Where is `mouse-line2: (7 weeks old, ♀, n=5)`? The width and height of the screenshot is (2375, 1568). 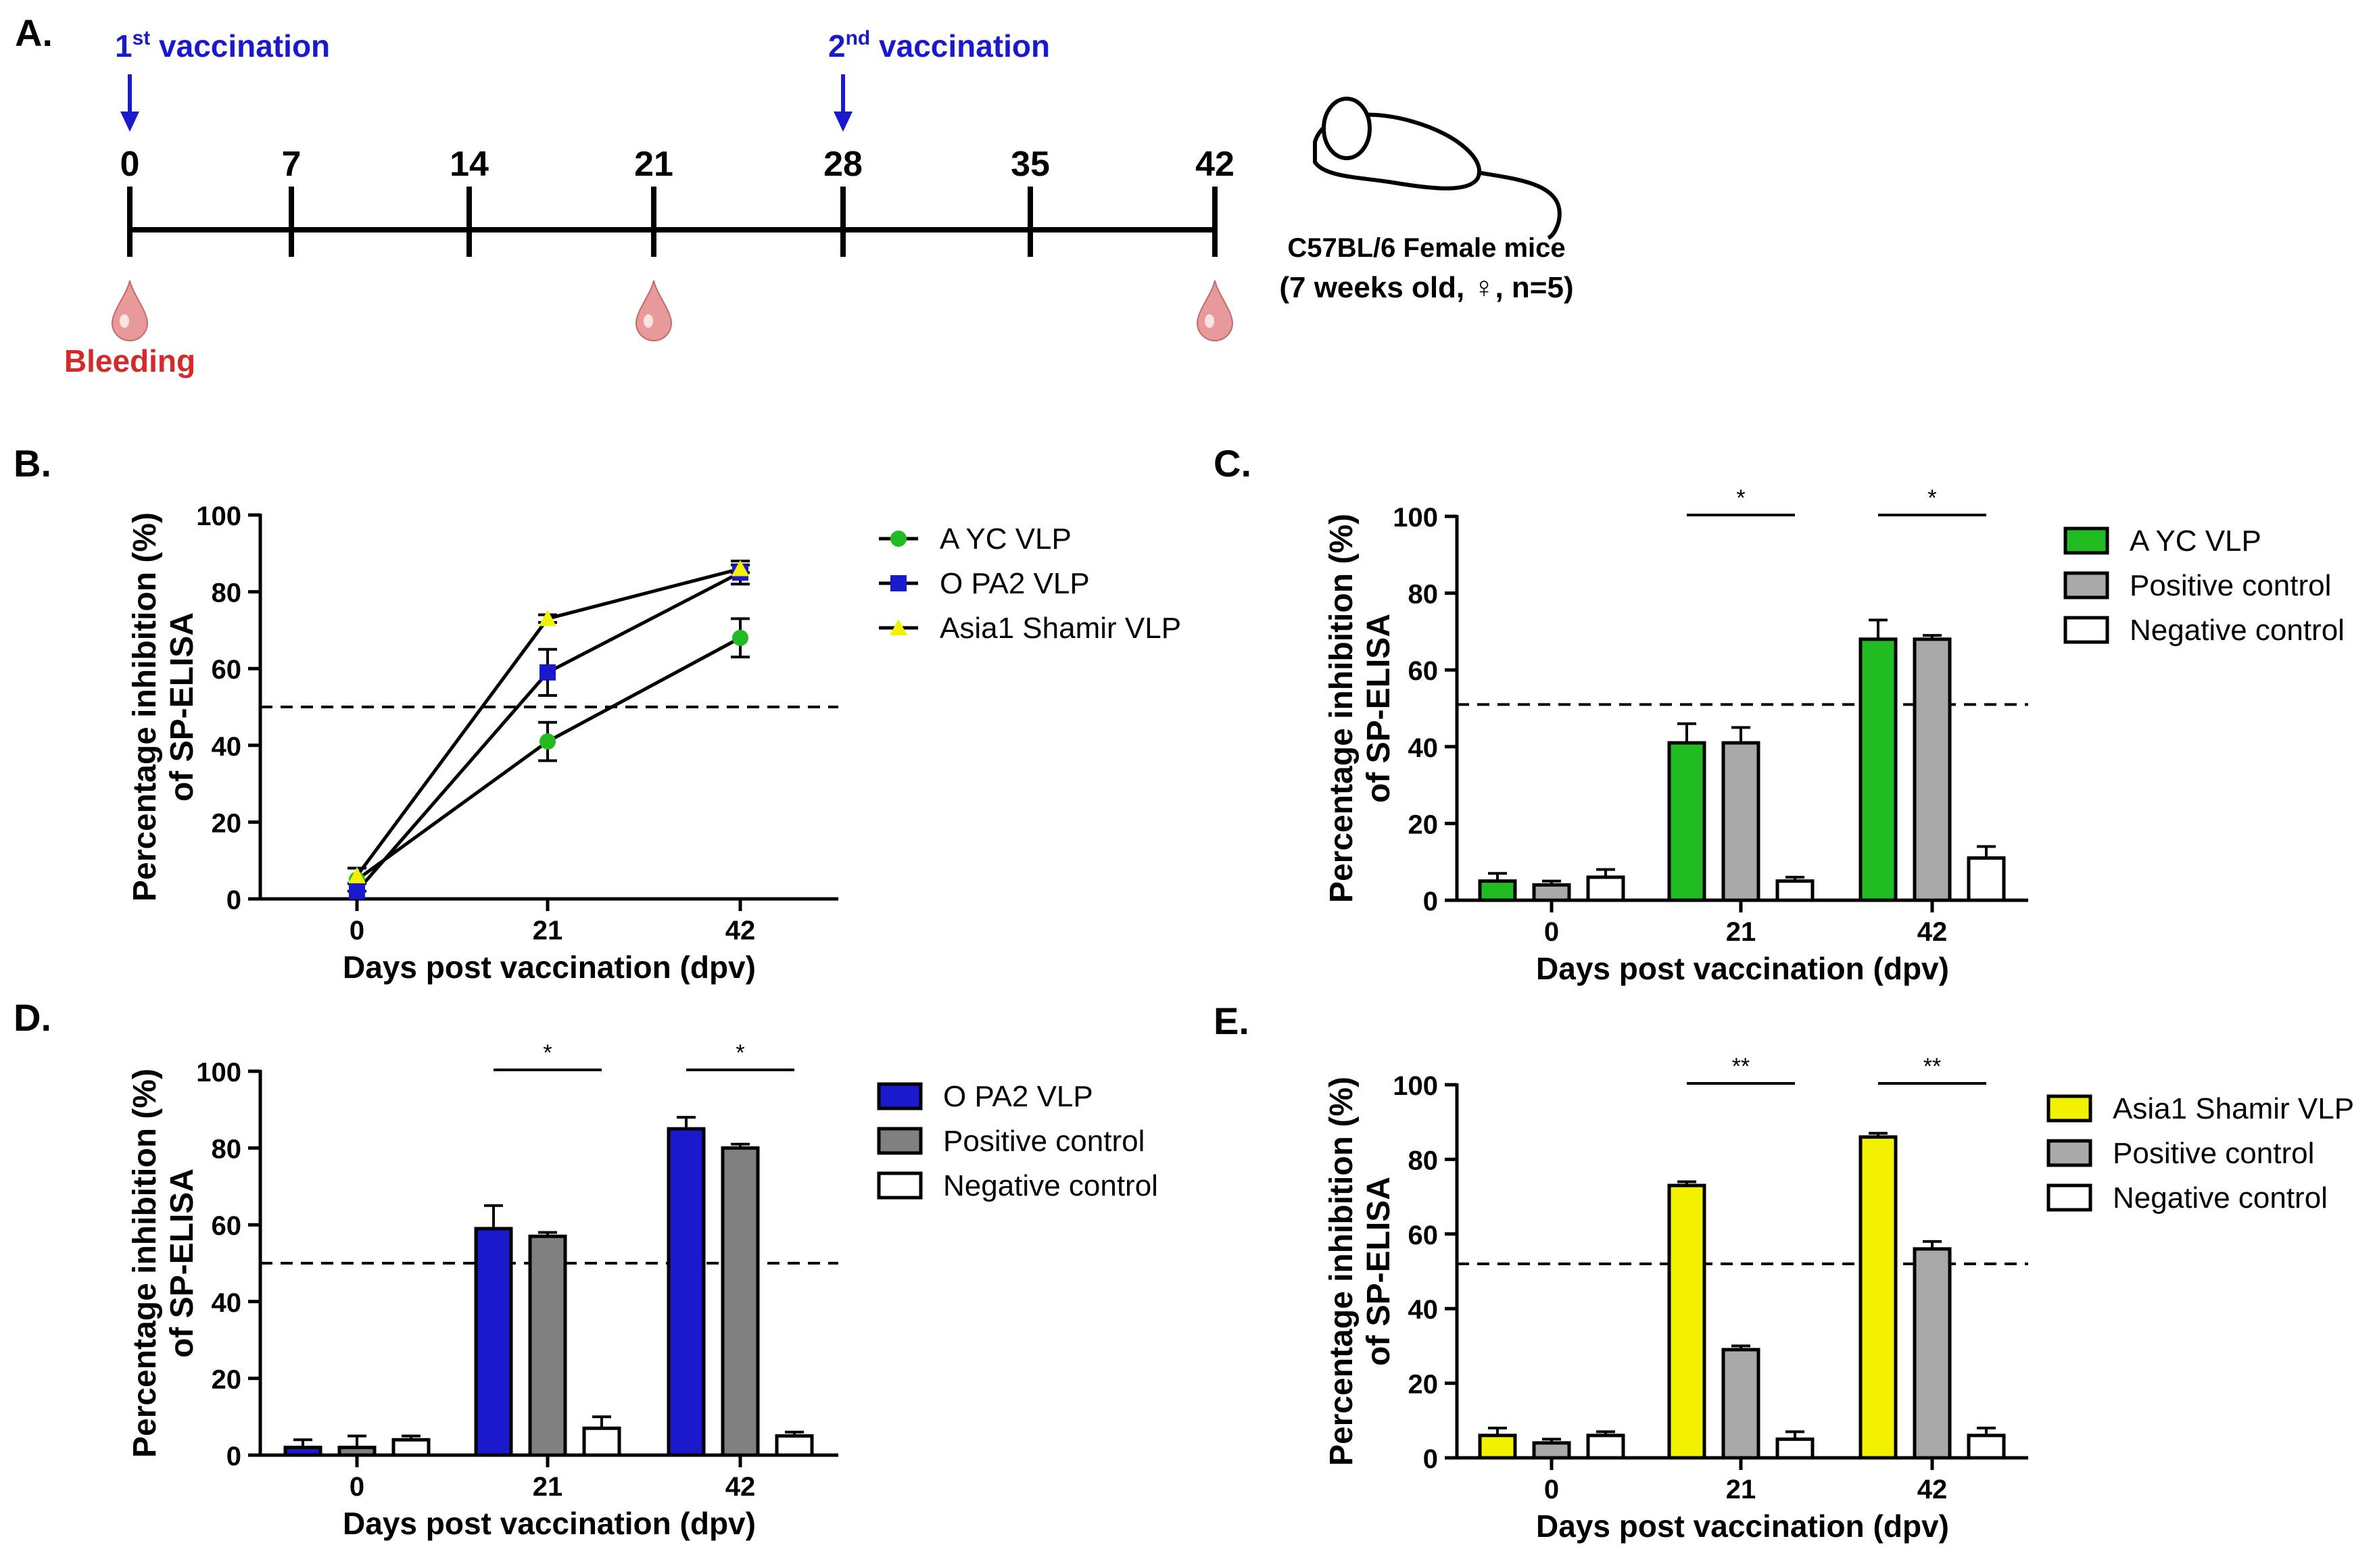
mouse-line2: (7 weeks old, ♀, n=5) is located at coordinates (1426, 287).